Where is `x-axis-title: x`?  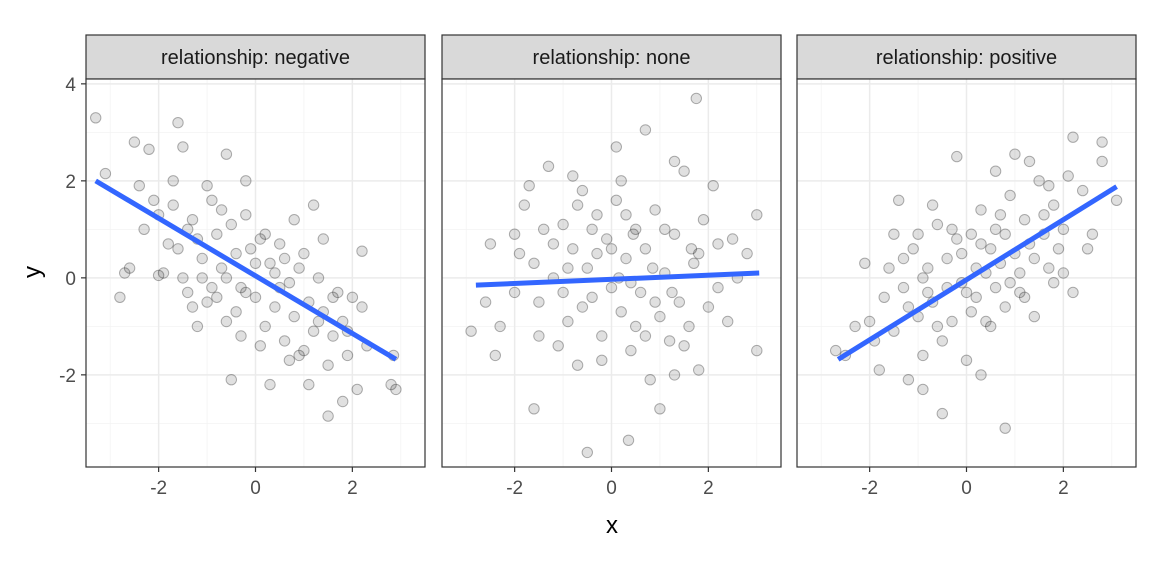
x-axis-title: x is located at coordinates (612, 525).